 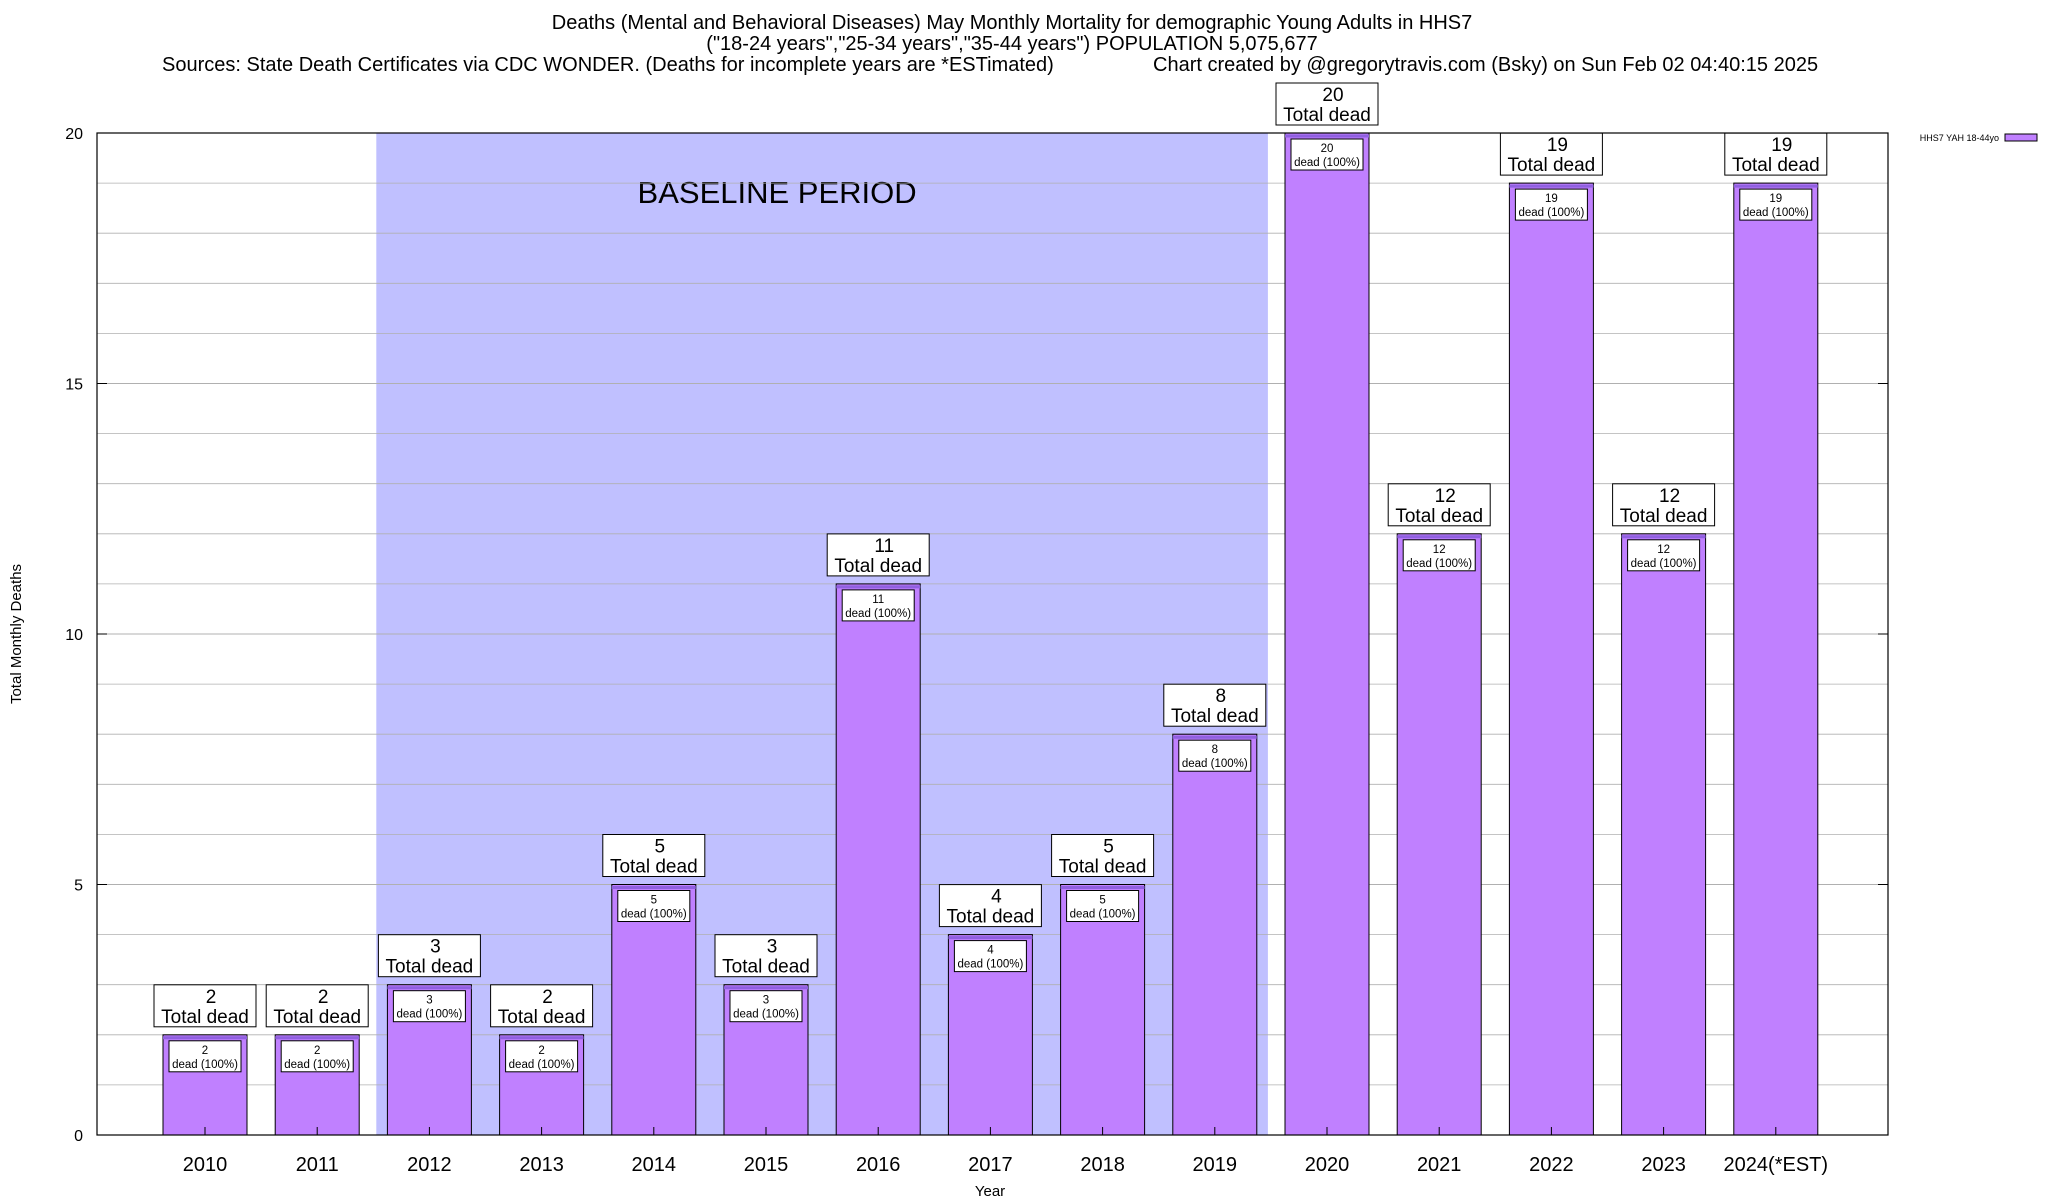 I want to click on inner-label-value: 2, so click(x=317, y=1051).